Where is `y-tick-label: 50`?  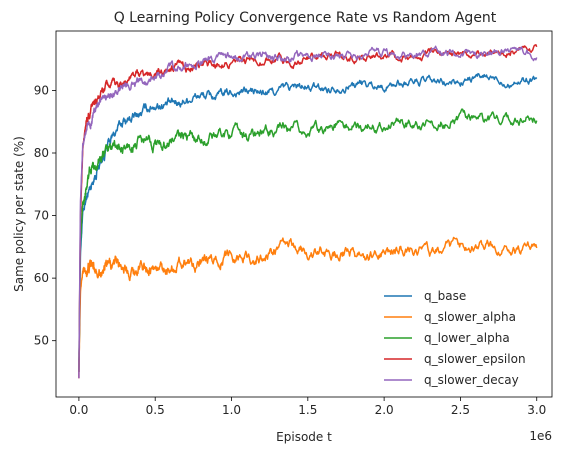 y-tick-label: 50 is located at coordinates (41, 341).